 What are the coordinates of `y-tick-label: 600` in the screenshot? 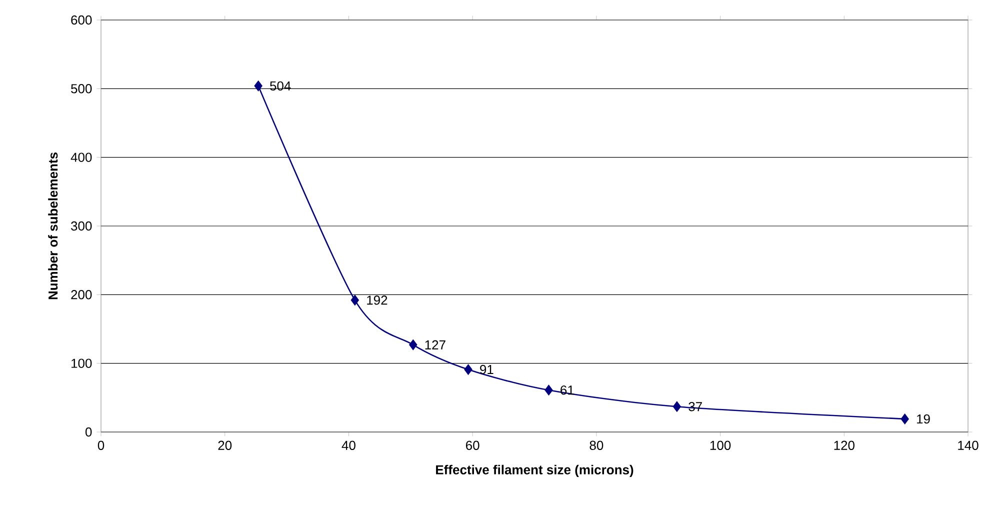 It's located at (81, 20).